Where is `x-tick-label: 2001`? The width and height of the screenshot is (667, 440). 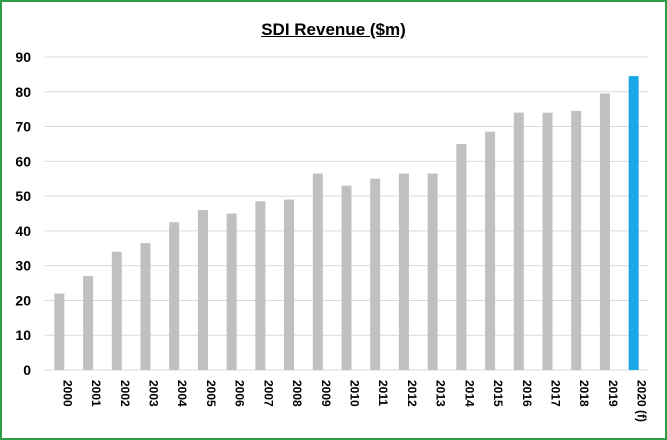 x-tick-label: 2001 is located at coordinates (96, 393).